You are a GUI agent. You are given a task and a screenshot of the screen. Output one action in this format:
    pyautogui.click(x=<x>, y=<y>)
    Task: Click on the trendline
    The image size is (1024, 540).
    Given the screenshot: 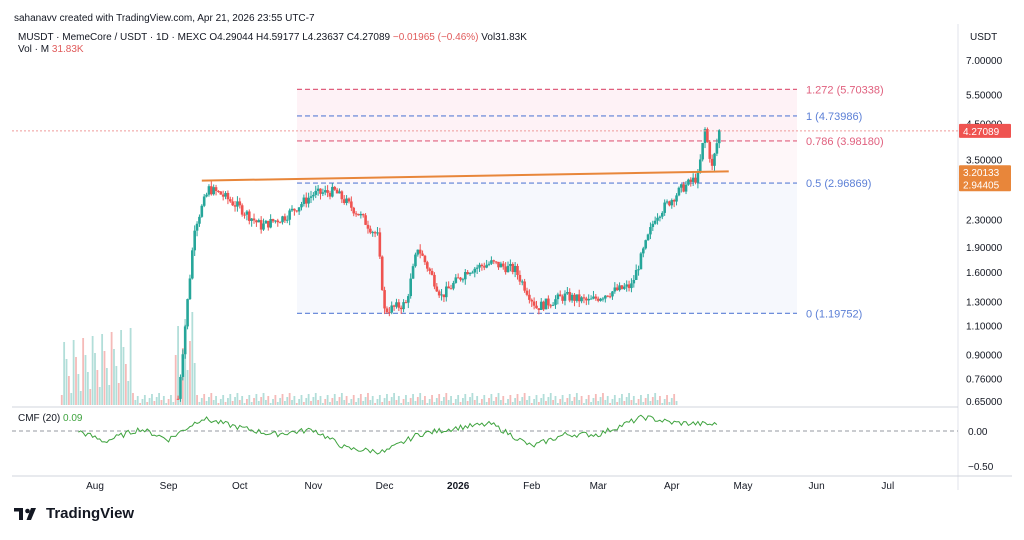 What is the action you would take?
    pyautogui.click(x=465, y=176)
    